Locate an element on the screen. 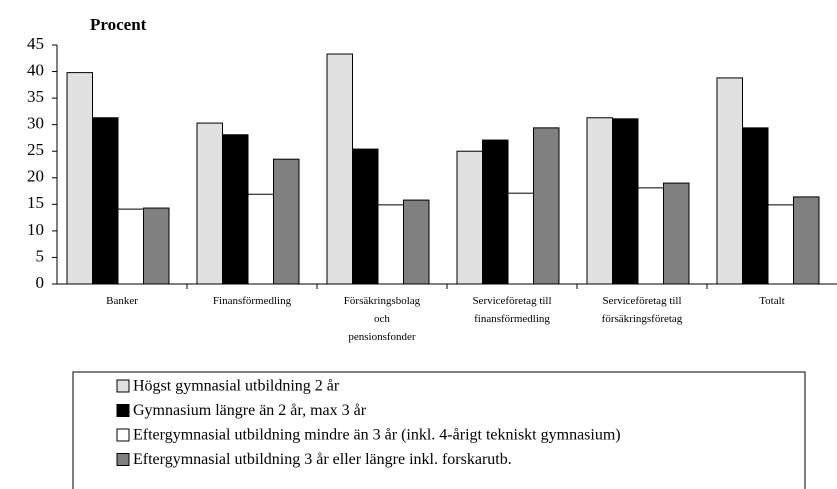 This screenshot has height=489, width=837. x-tick-label: Totalt is located at coordinates (772, 301).